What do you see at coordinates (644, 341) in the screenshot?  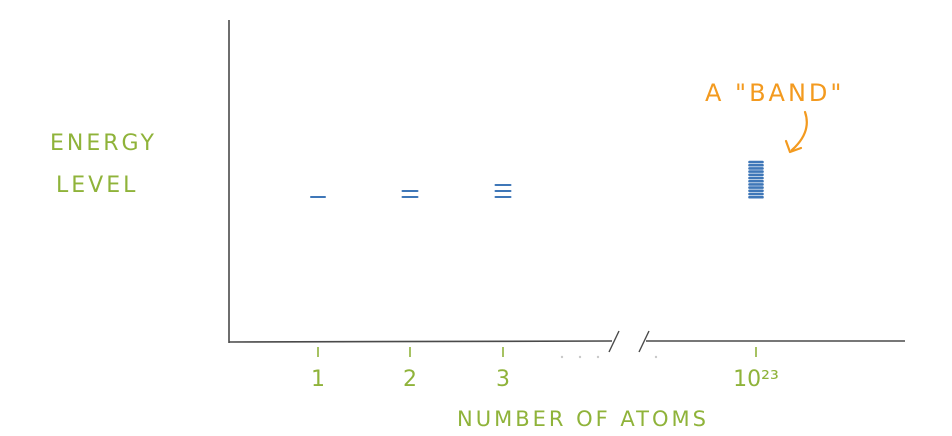 I see `axis-break-mark-right` at bounding box center [644, 341].